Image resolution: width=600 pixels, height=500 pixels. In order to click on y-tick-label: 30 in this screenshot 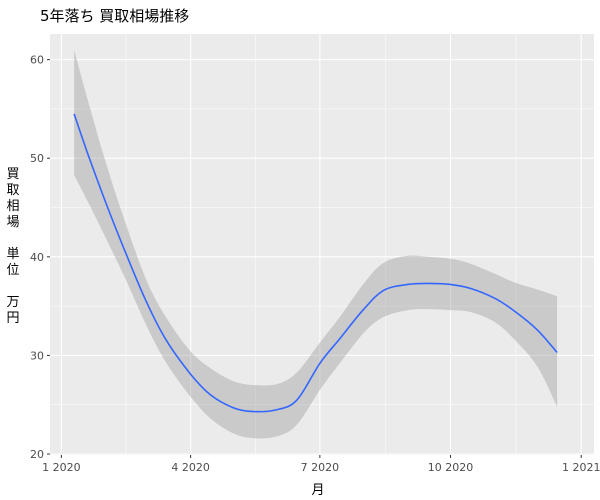, I will do `click(37, 355)`.